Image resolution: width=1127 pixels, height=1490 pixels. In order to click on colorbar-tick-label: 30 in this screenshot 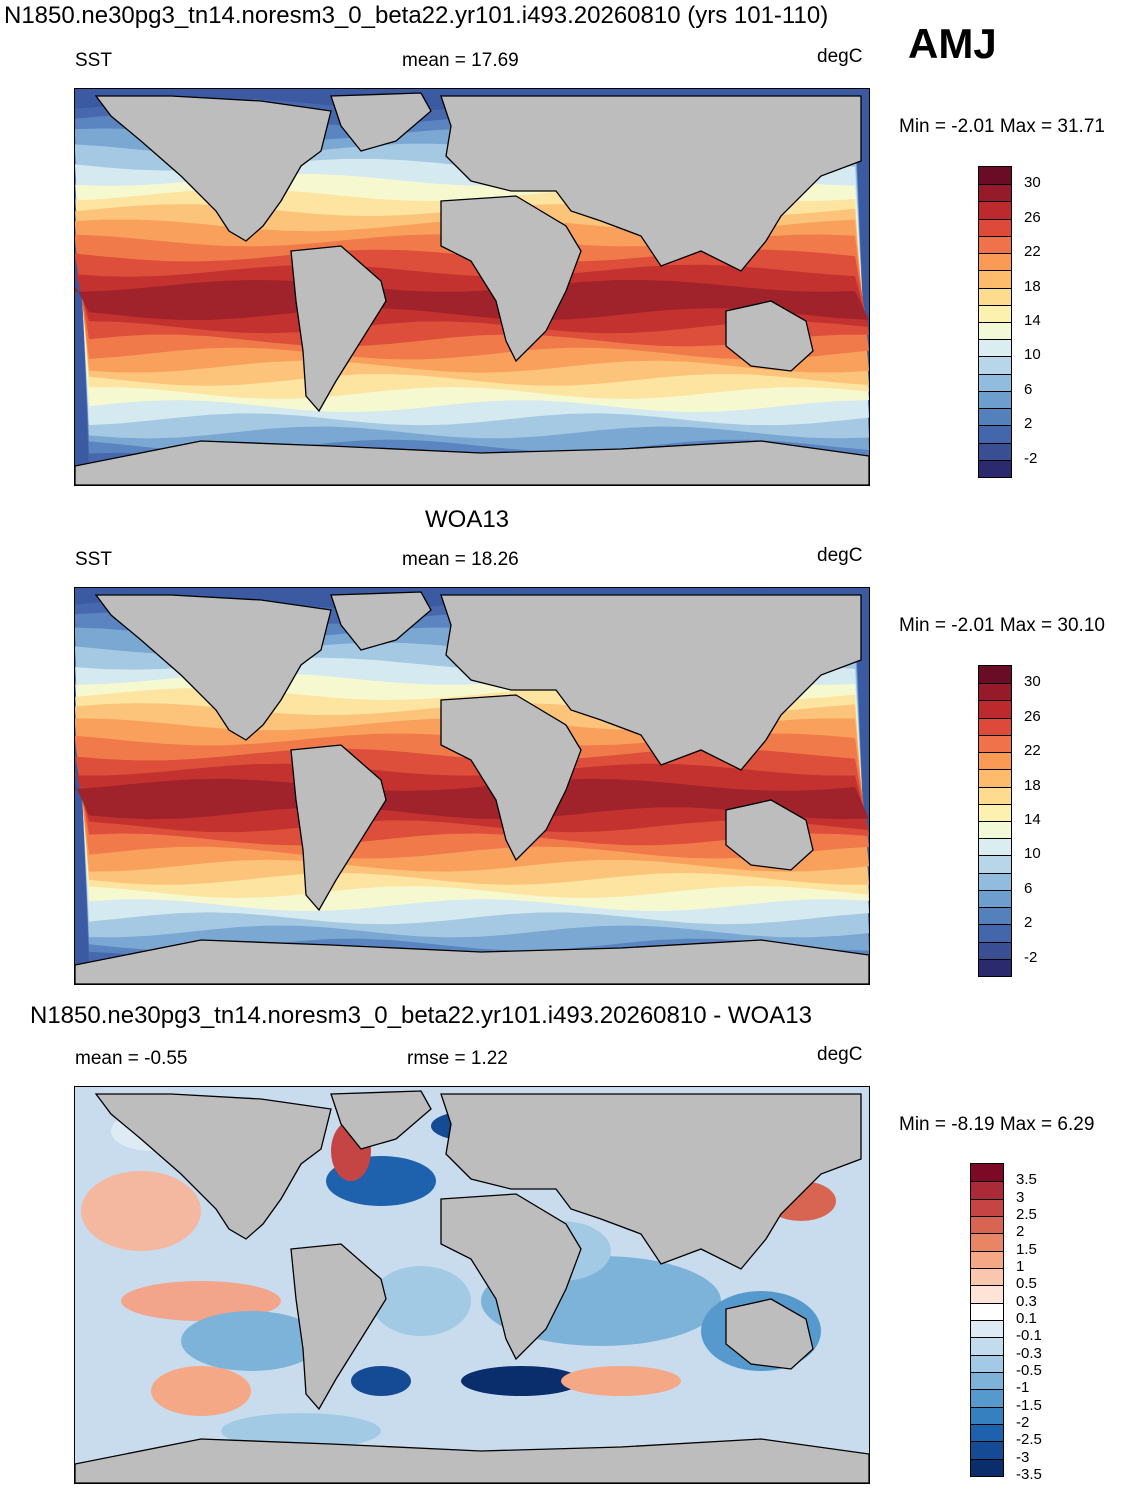, I will do `click(1032, 183)`.